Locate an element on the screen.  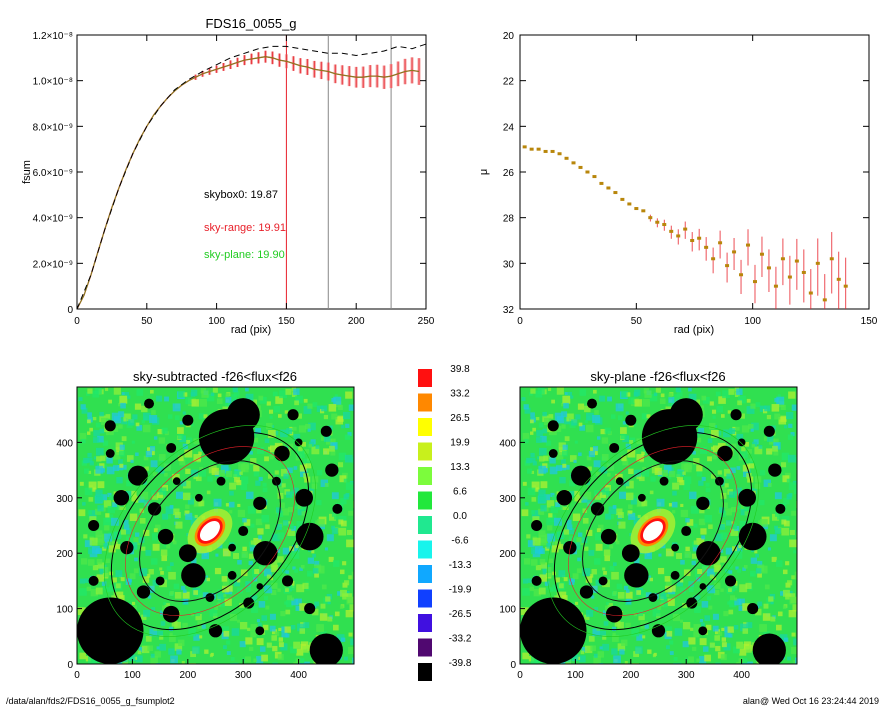
colorbar-swatch is located at coordinates (425, 647).